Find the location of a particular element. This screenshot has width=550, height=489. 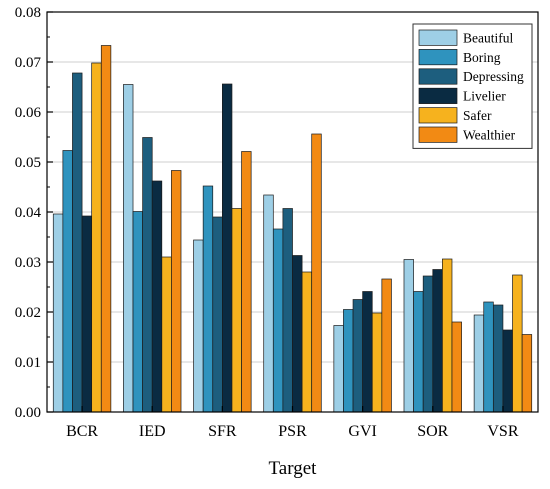

x-tick-label: PSR is located at coordinates (292, 431).